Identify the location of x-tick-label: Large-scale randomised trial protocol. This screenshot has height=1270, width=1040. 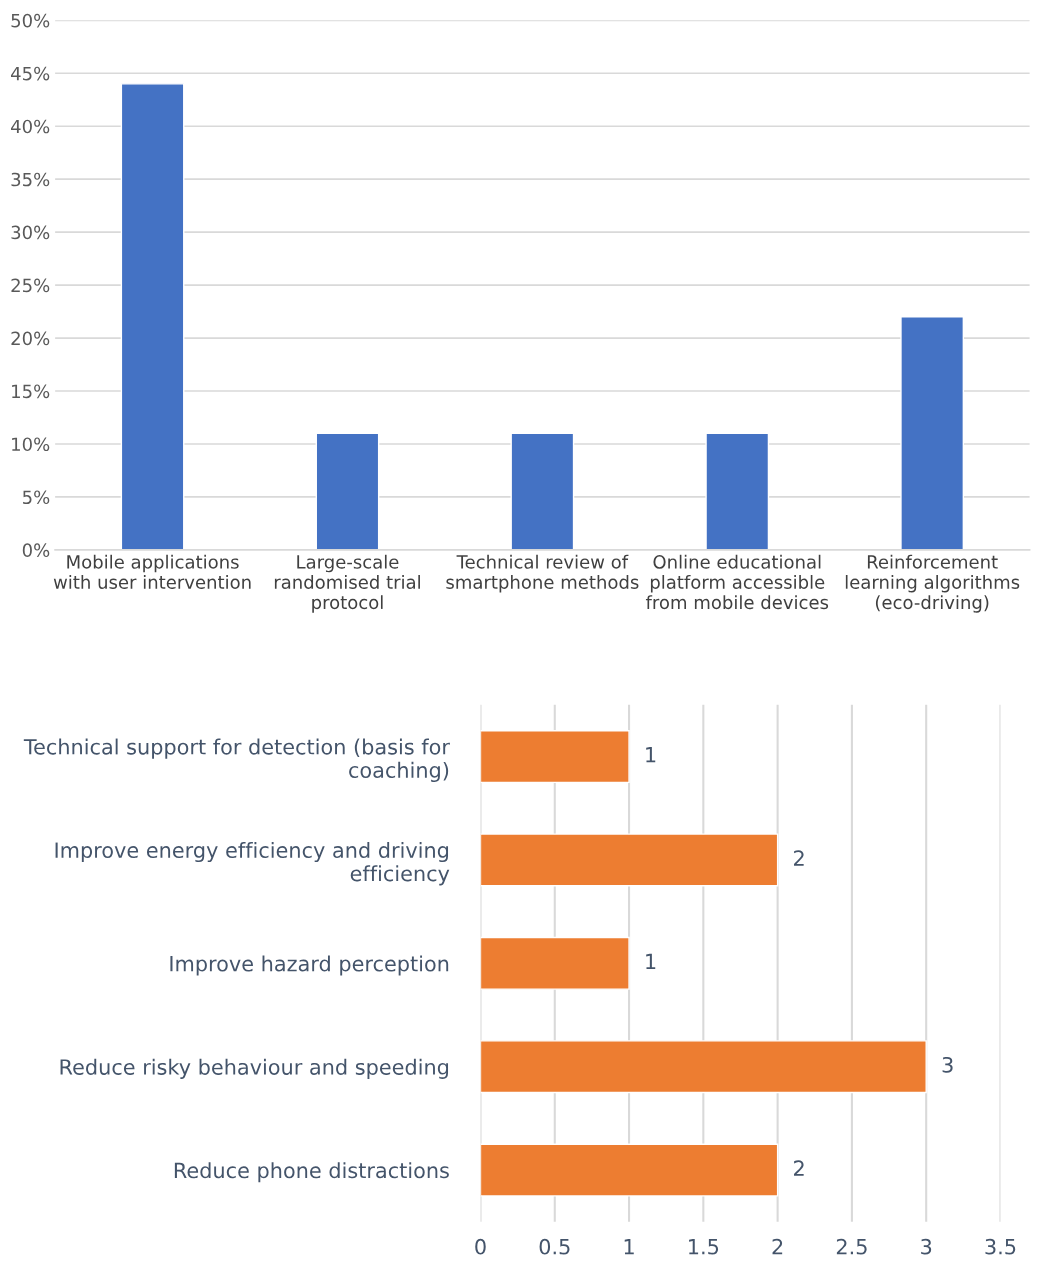
(347, 583).